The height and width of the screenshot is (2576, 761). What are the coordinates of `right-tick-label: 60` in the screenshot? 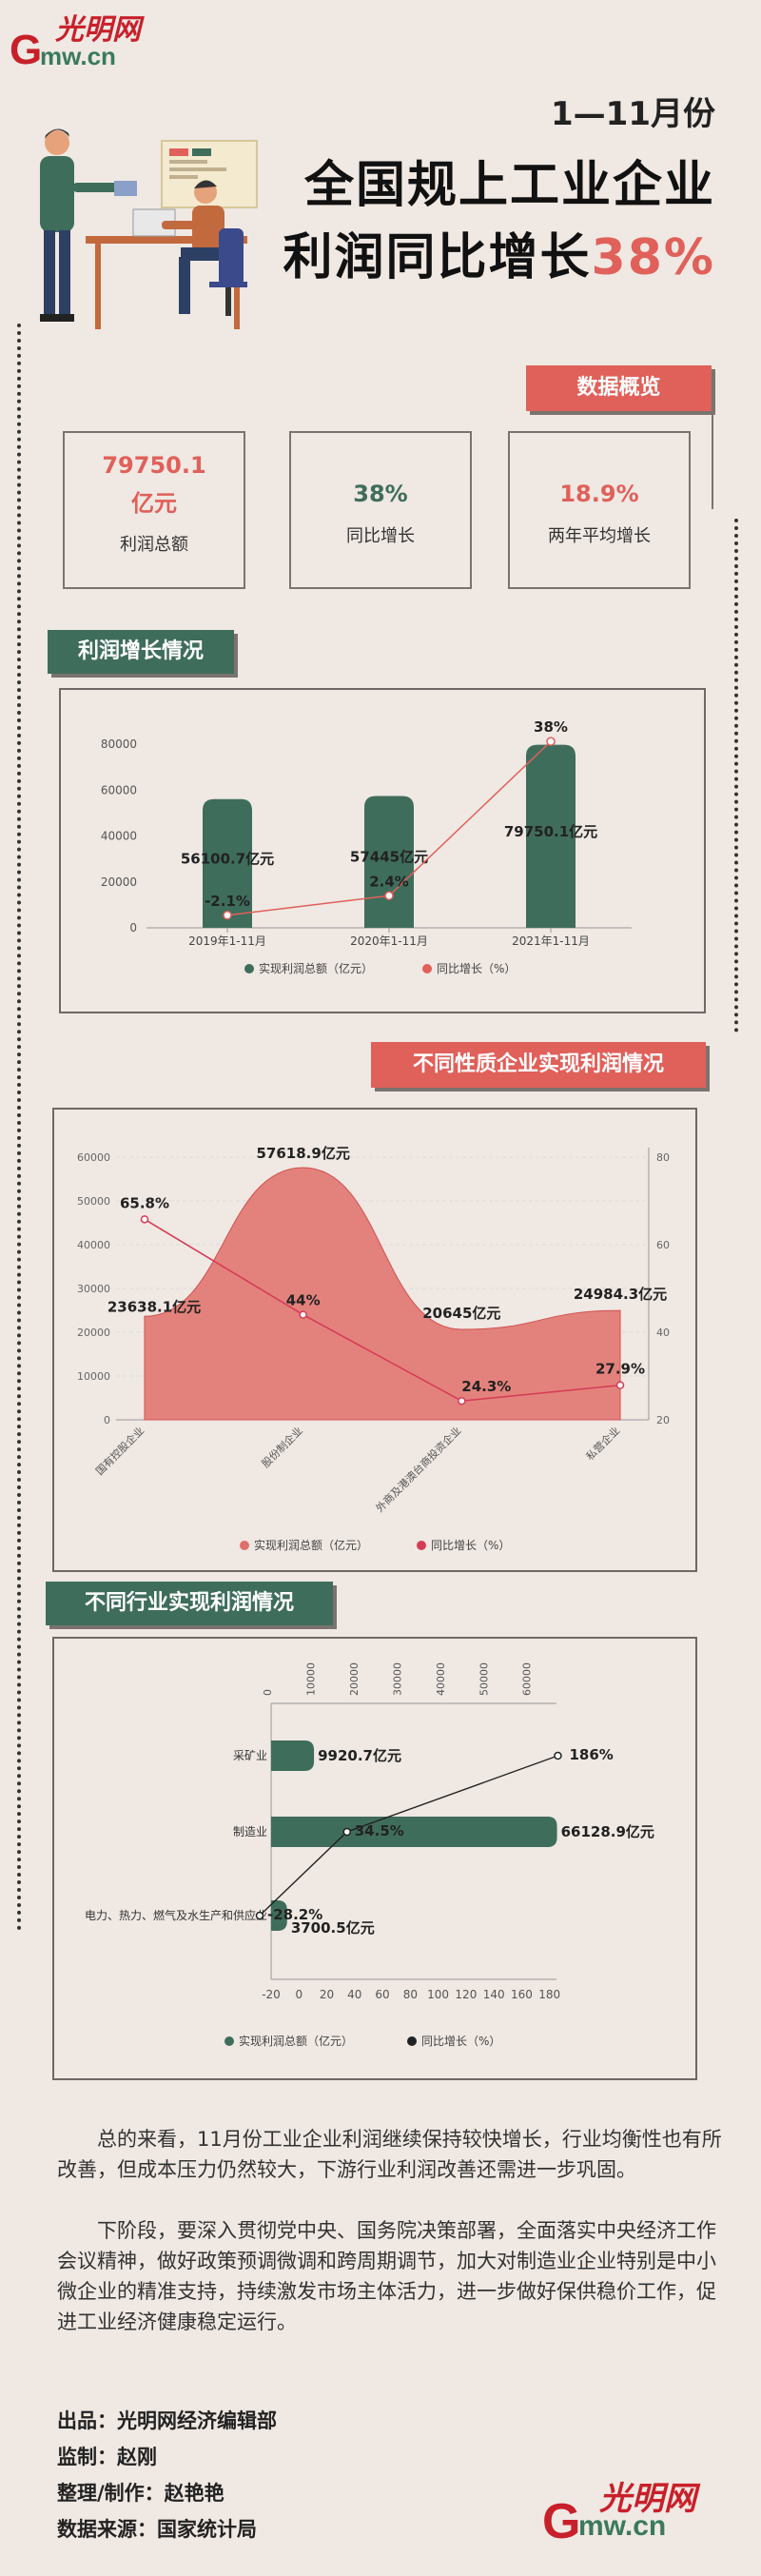 It's located at (663, 1245).